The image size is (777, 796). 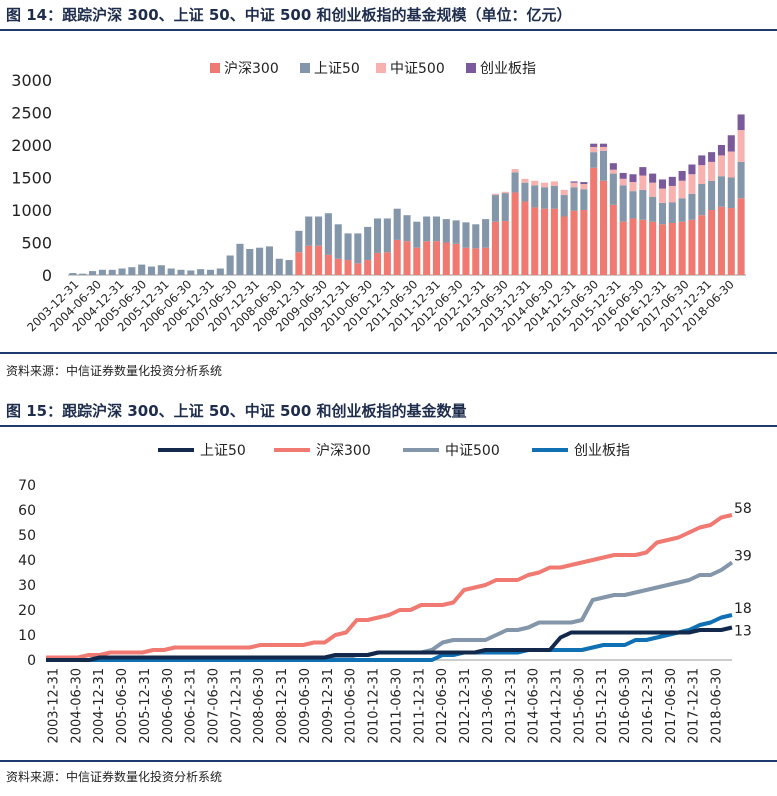 I want to click on y-tick-label: 50, so click(x=27, y=536).